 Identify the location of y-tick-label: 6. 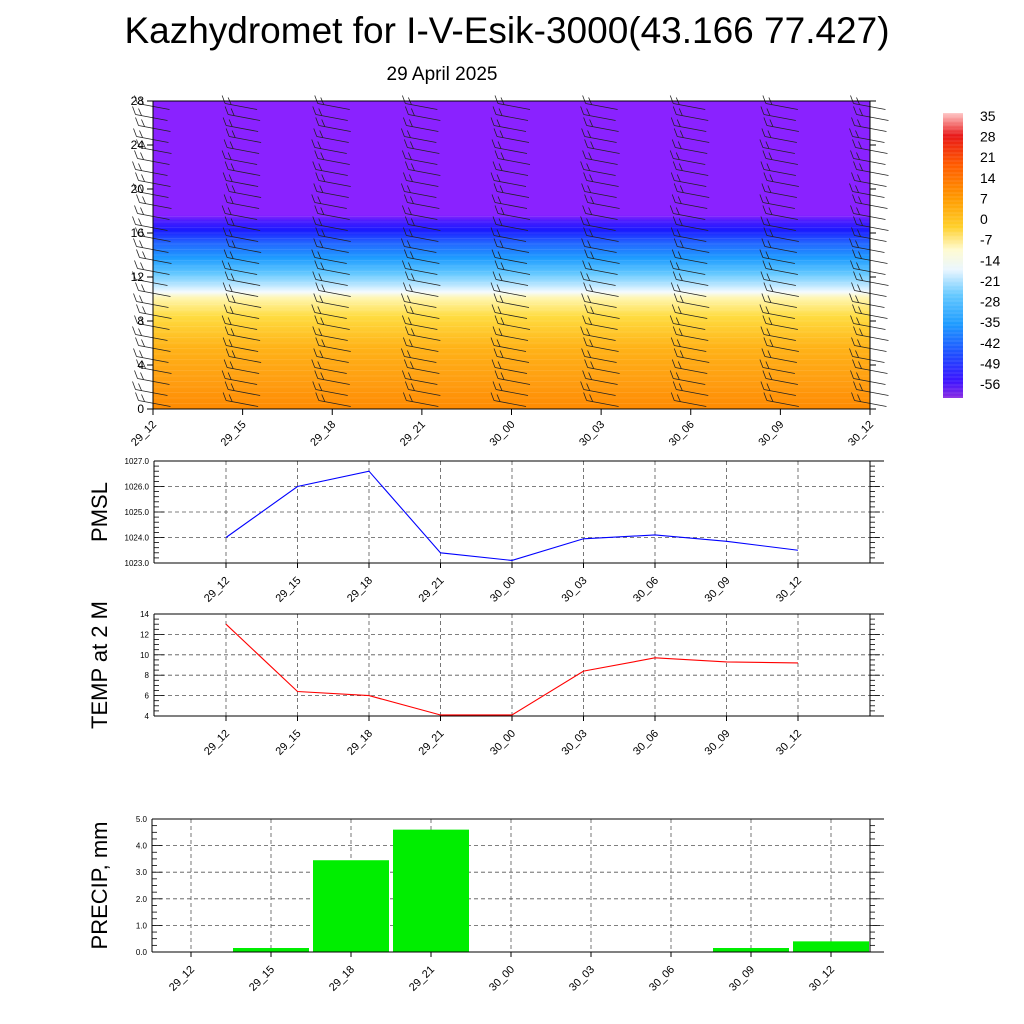
(147, 696).